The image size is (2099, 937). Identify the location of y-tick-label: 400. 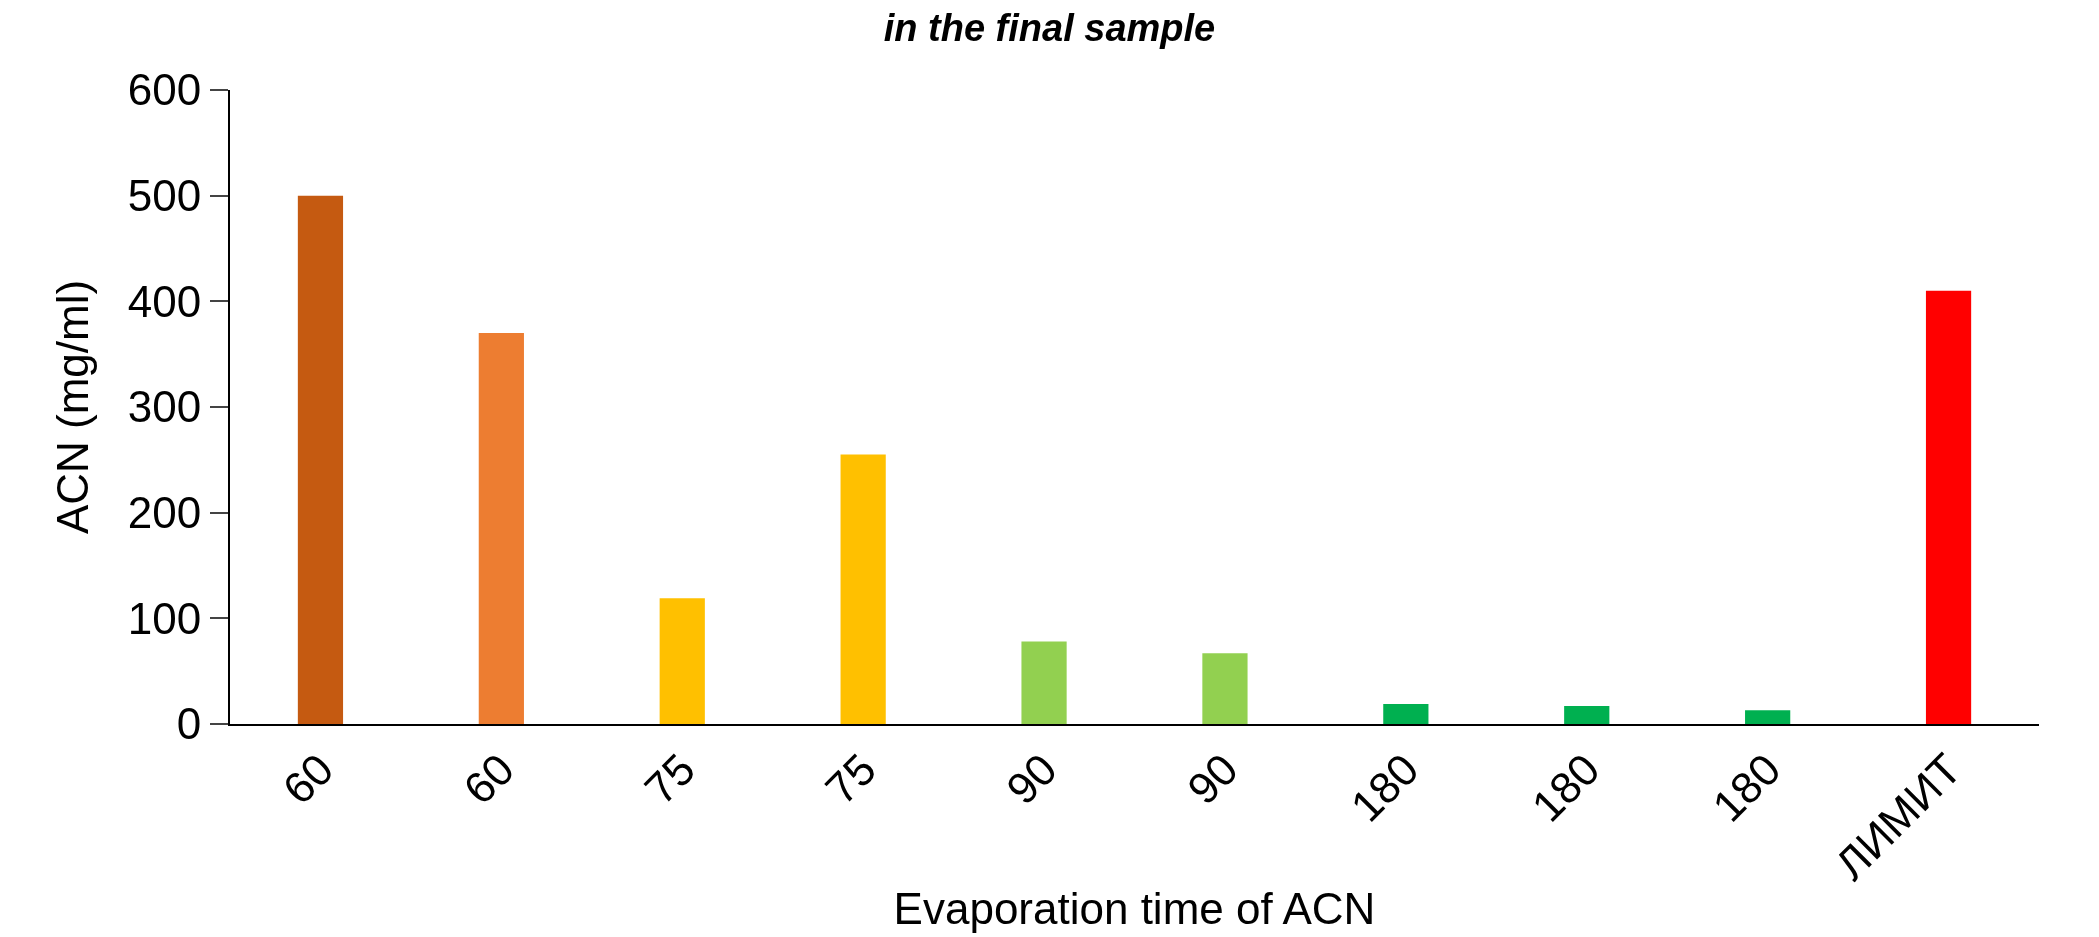
(164, 301).